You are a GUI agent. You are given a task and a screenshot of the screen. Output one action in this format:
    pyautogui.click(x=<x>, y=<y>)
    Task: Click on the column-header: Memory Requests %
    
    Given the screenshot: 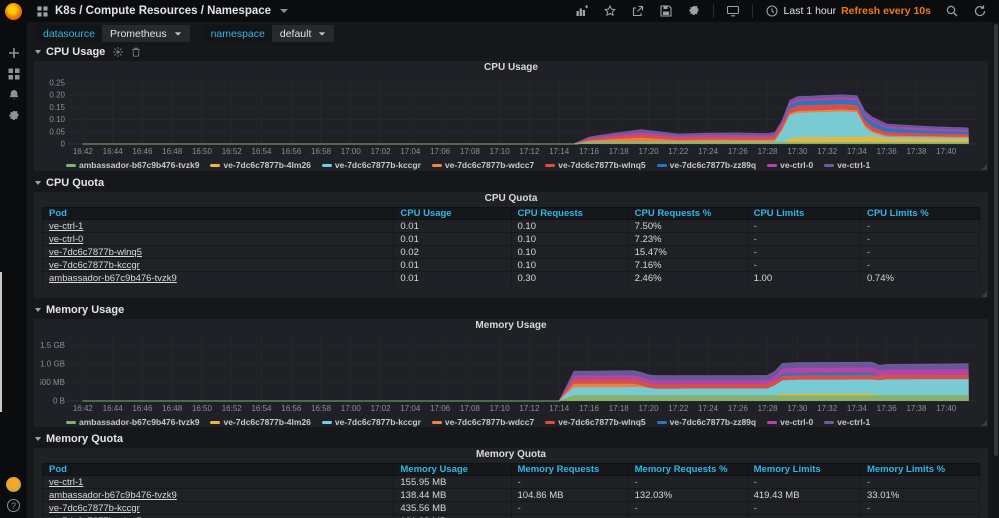 What is the action you would take?
    pyautogui.click(x=687, y=469)
    